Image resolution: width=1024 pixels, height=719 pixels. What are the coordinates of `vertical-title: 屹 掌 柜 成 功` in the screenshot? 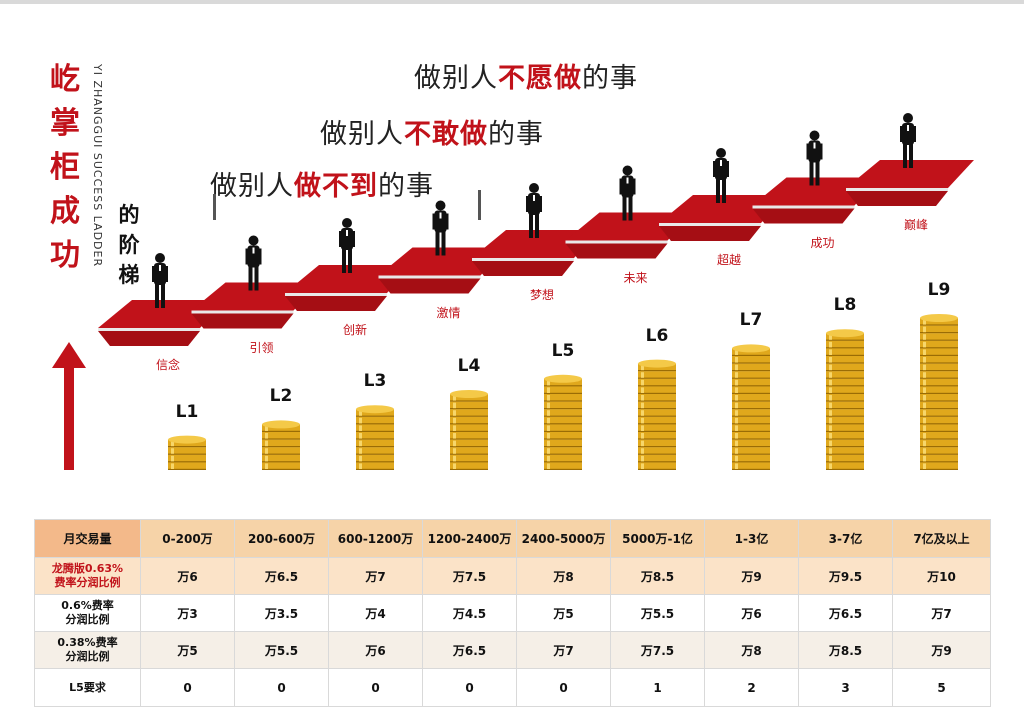 It's located at (65, 168).